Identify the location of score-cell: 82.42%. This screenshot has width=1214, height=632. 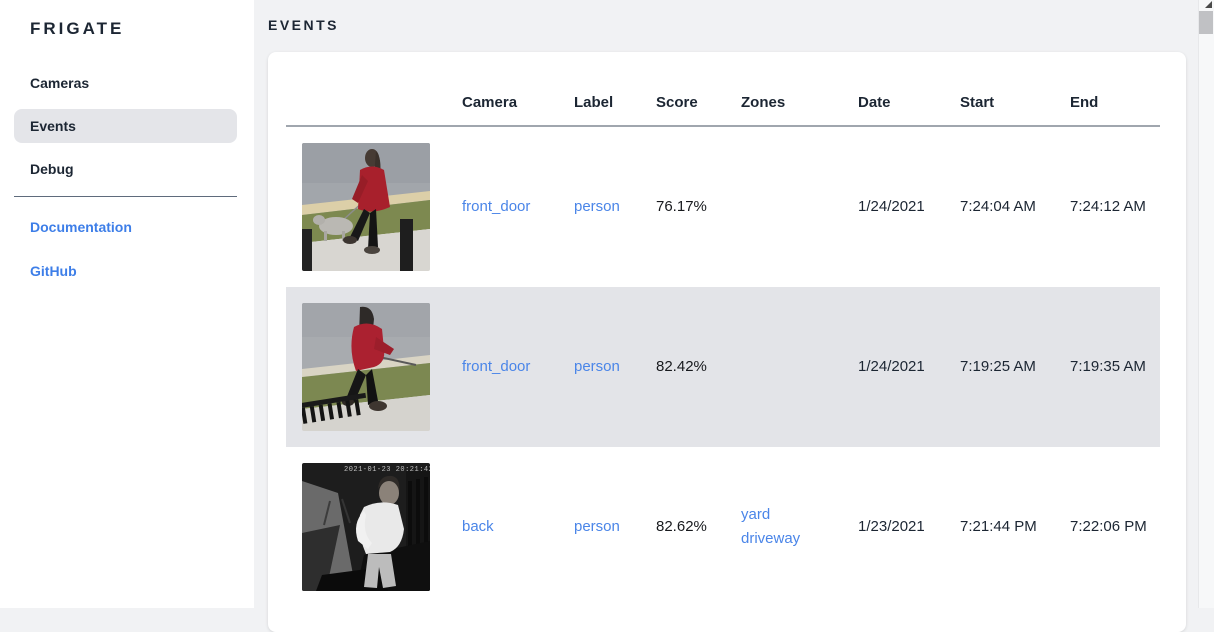
(681, 366).